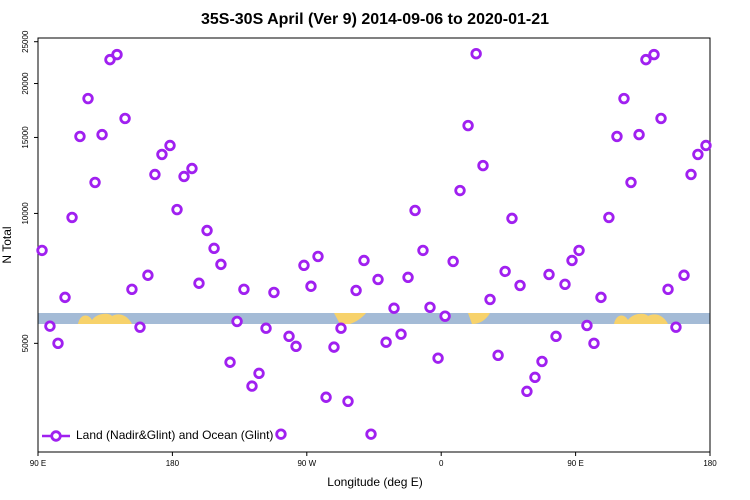 Image resolution: width=750 pixels, height=500 pixels. I want to click on y-tick-label: 20000, so click(25, 83).